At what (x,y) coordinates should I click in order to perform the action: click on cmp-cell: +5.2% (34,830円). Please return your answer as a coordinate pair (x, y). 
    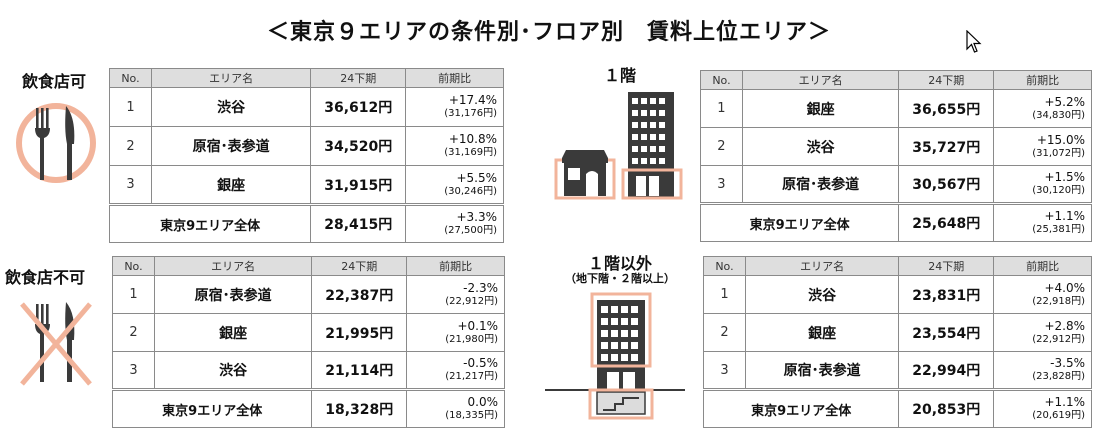
    Looking at the image, I should click on (1042, 108).